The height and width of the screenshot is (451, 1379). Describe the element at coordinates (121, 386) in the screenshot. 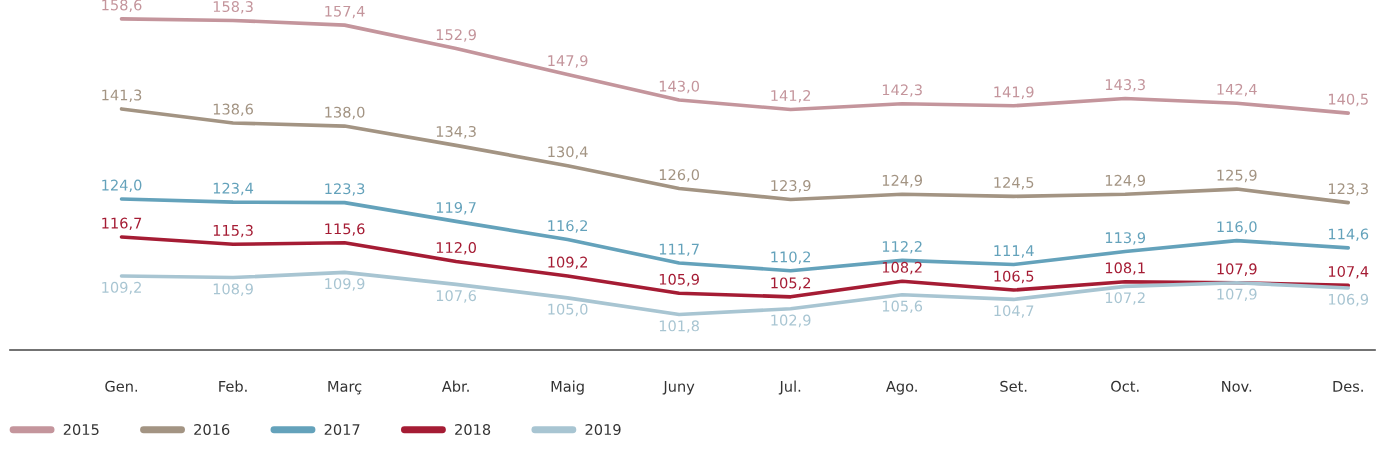

I see `x-tick-label: Gen.` at that location.